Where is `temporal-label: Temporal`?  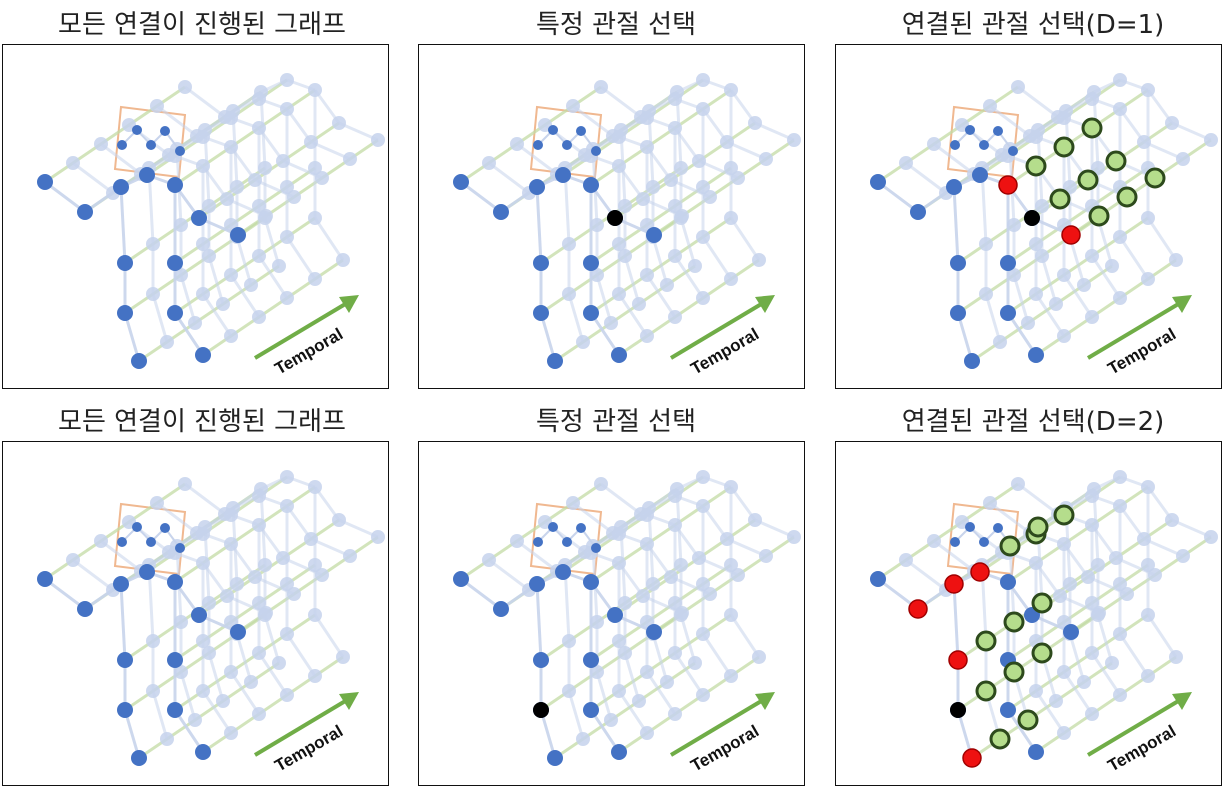 temporal-label: Temporal is located at coordinates (725, 748).